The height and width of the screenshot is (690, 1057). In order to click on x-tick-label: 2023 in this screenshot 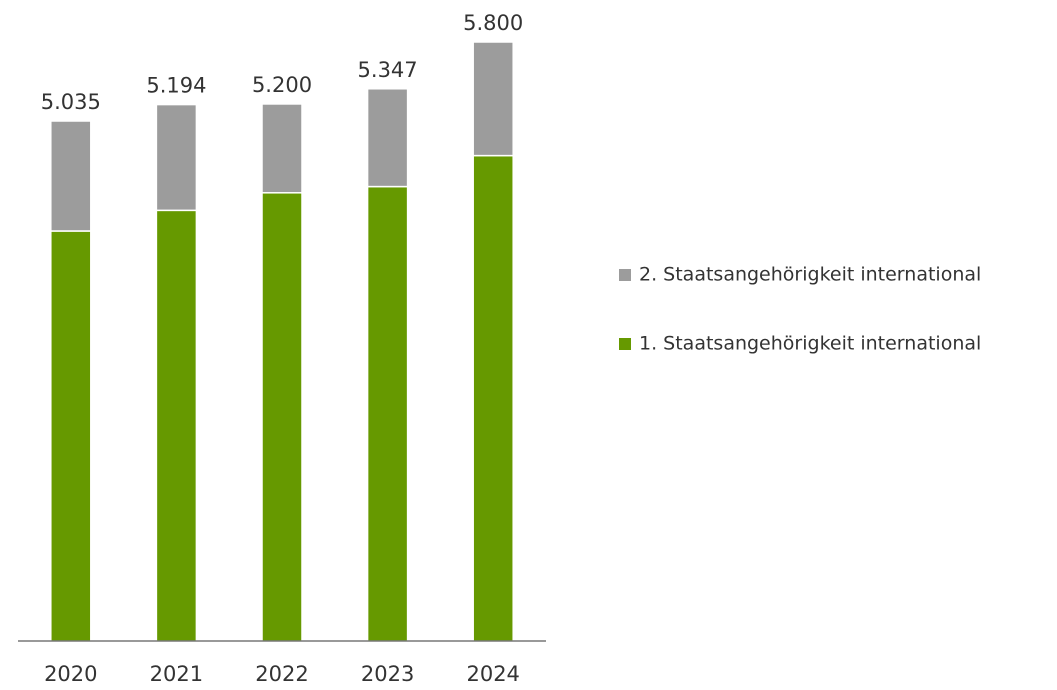, I will do `click(387, 674)`.